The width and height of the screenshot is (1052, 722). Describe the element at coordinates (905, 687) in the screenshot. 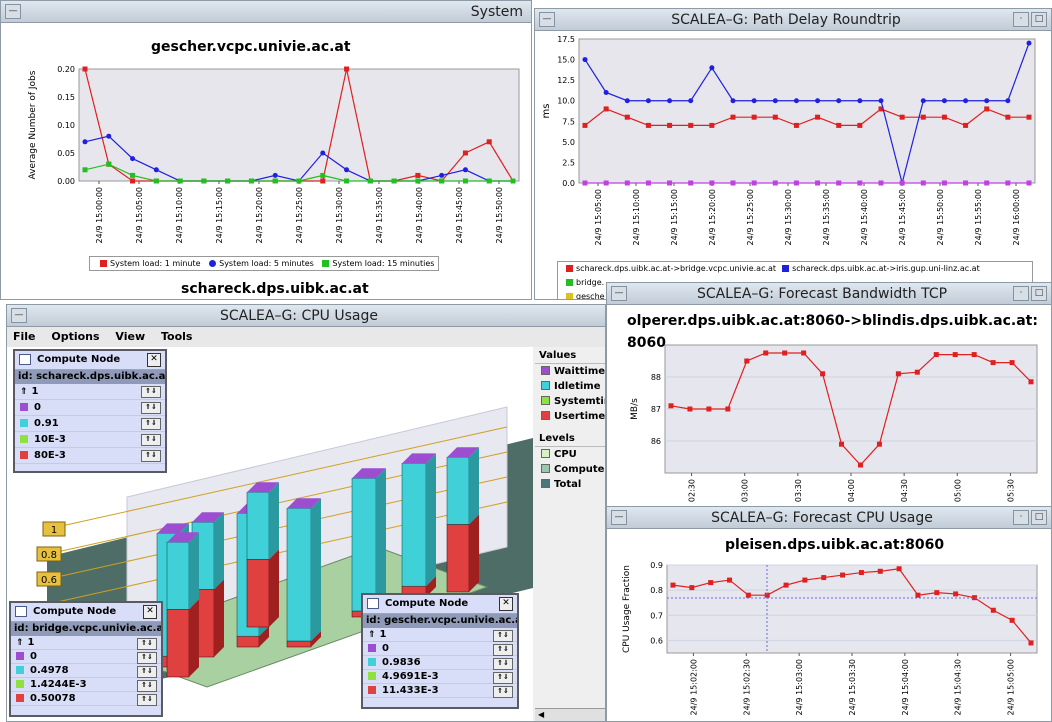

I see `x-tick-label: 24/9 15:04:00` at that location.